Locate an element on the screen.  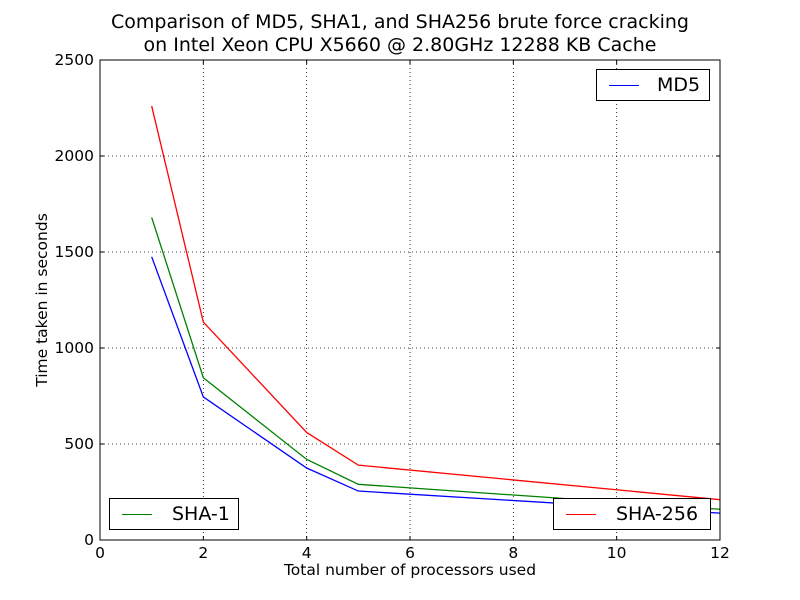
x-tick-label: 4 is located at coordinates (307, 553).